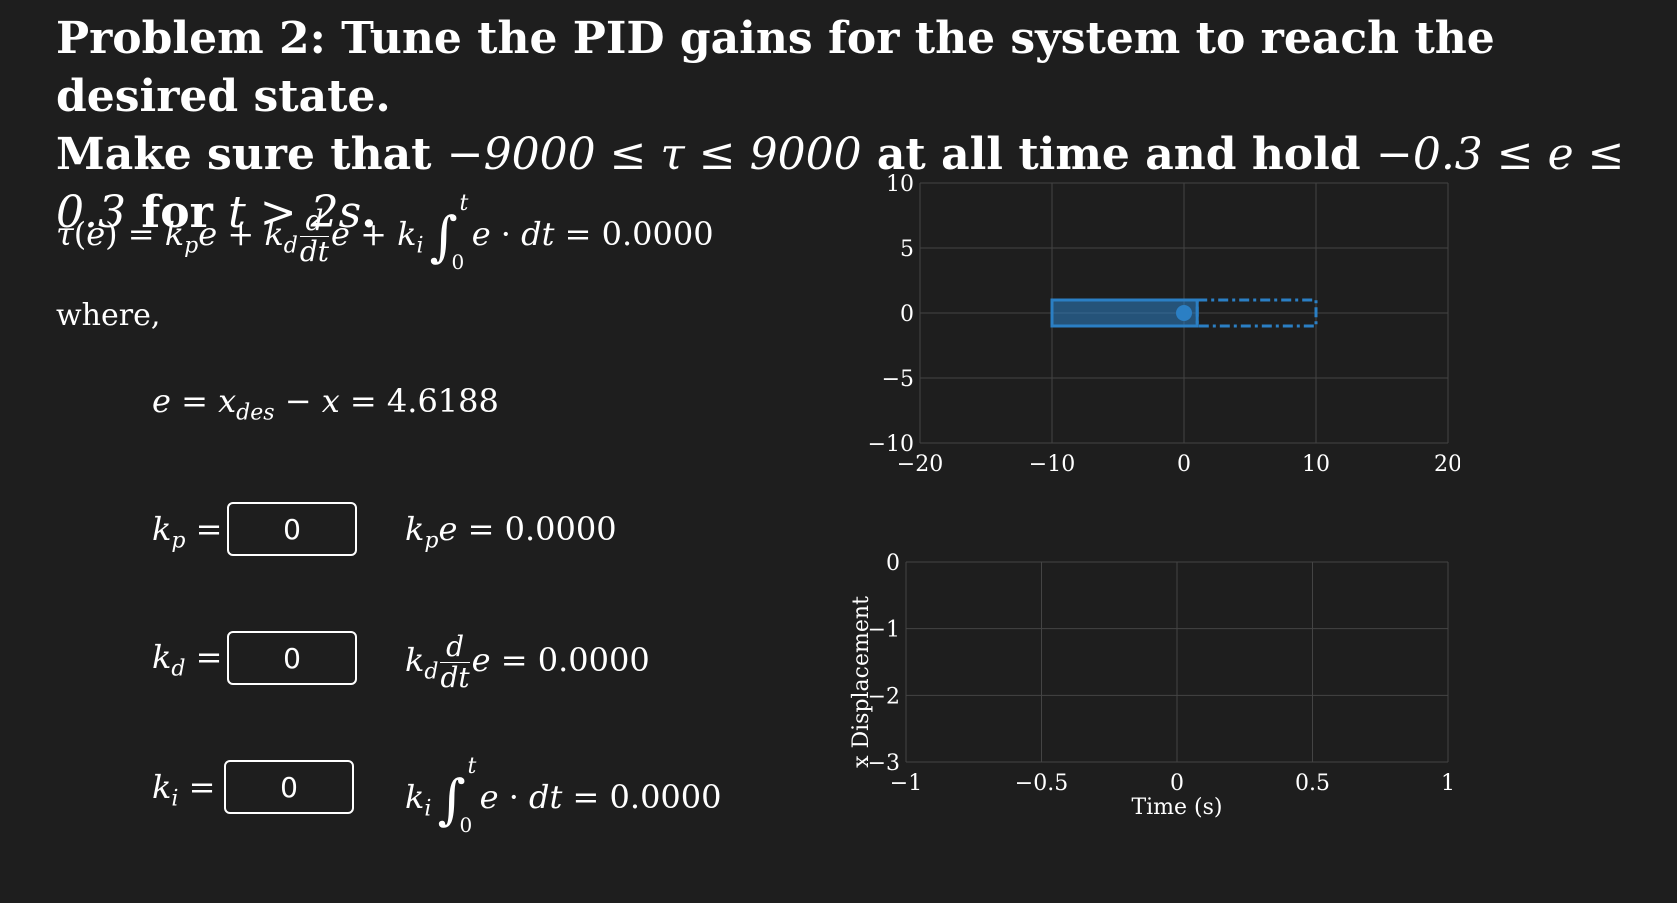 The width and height of the screenshot is (1677, 903). I want to click on y-tick-label: 5, so click(907, 249).